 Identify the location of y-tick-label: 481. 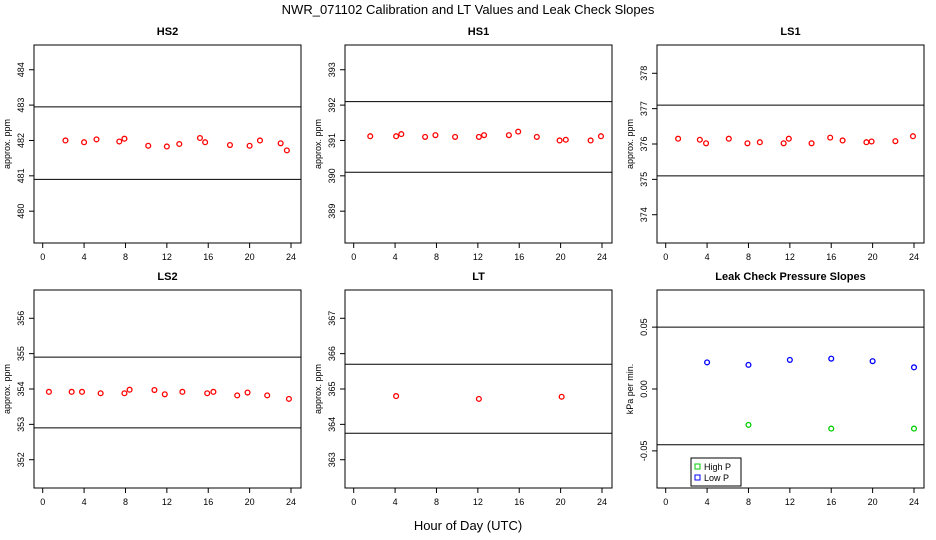
(21, 175).